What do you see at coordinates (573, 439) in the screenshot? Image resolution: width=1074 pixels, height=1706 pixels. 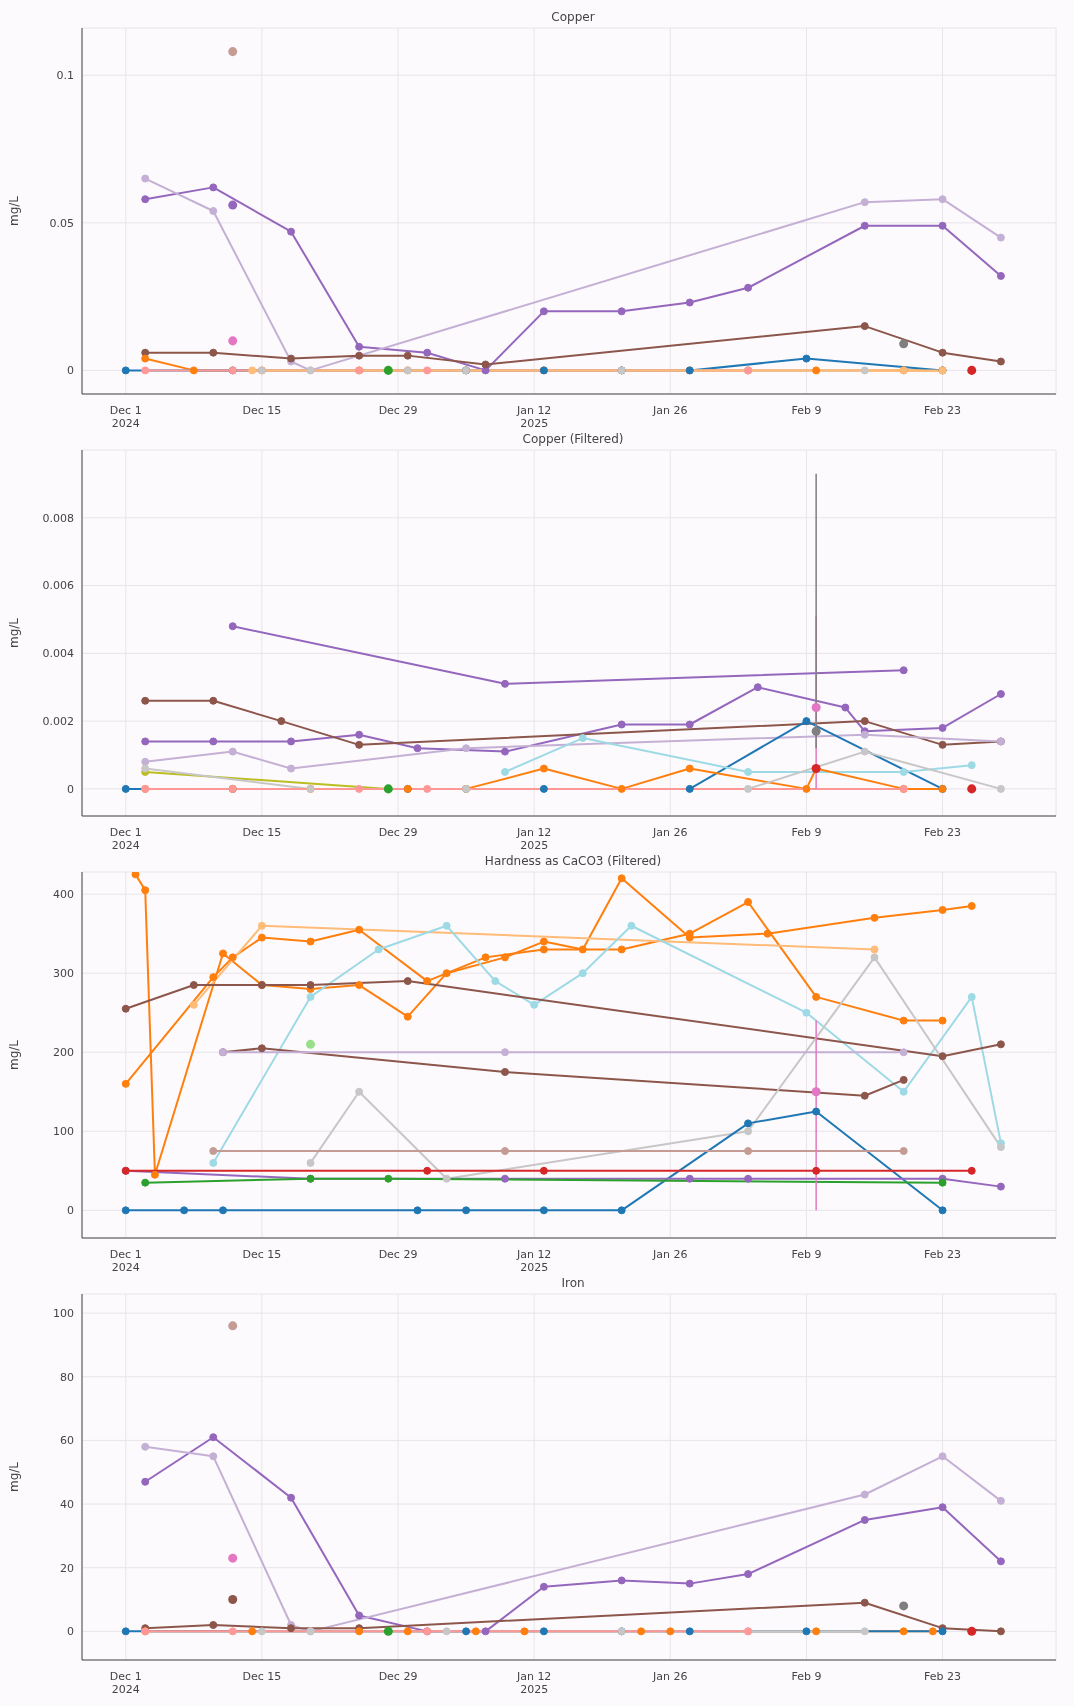 I see `chart-title: Copper (Filtered)` at bounding box center [573, 439].